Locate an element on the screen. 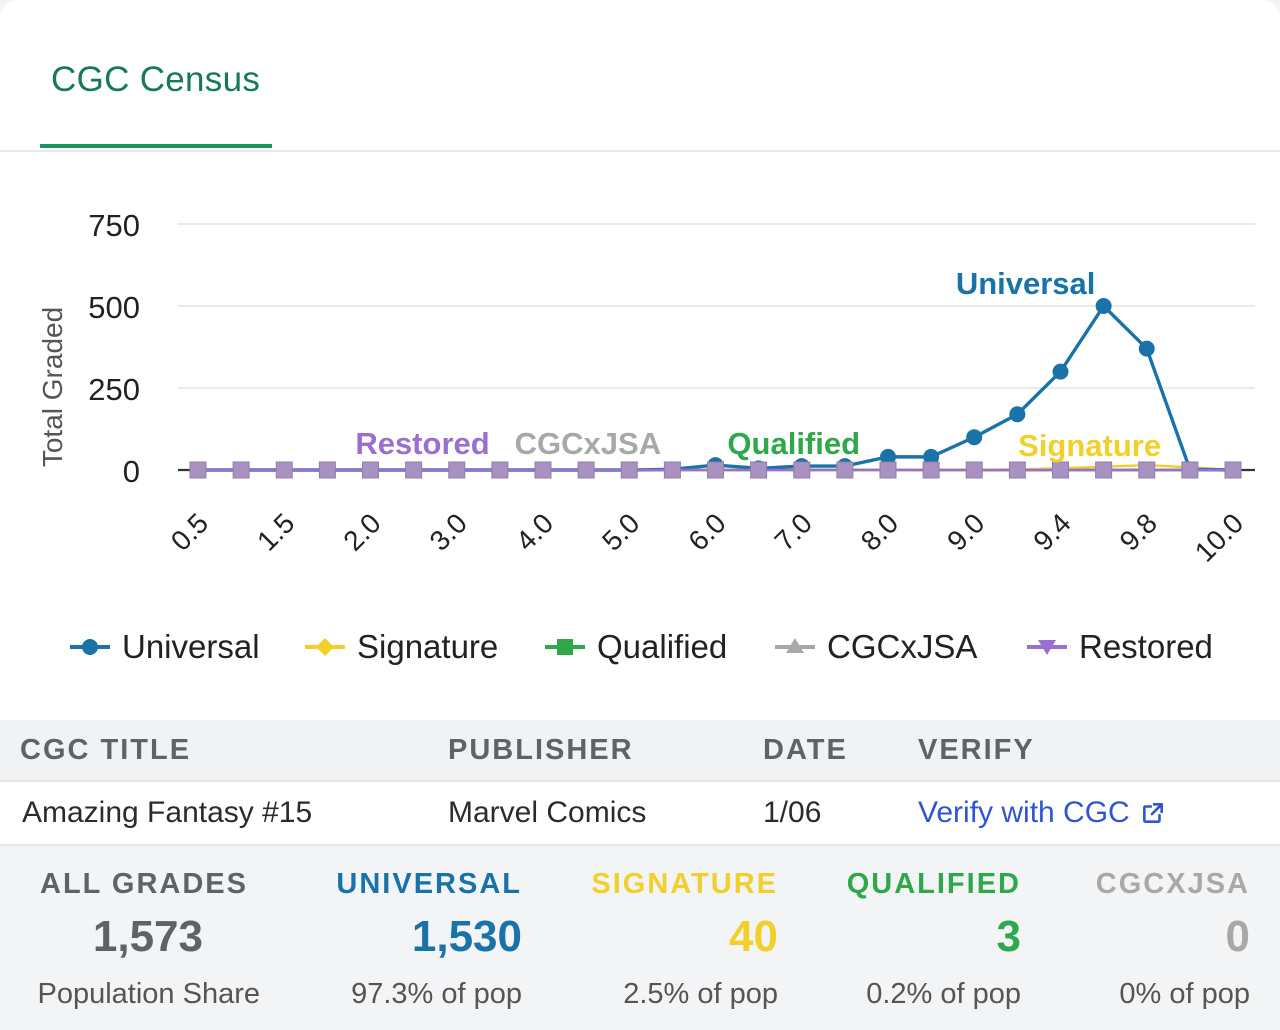 This screenshot has width=1280, height=1030. legend-symbol-cgcxjsa is located at coordinates (795, 645).